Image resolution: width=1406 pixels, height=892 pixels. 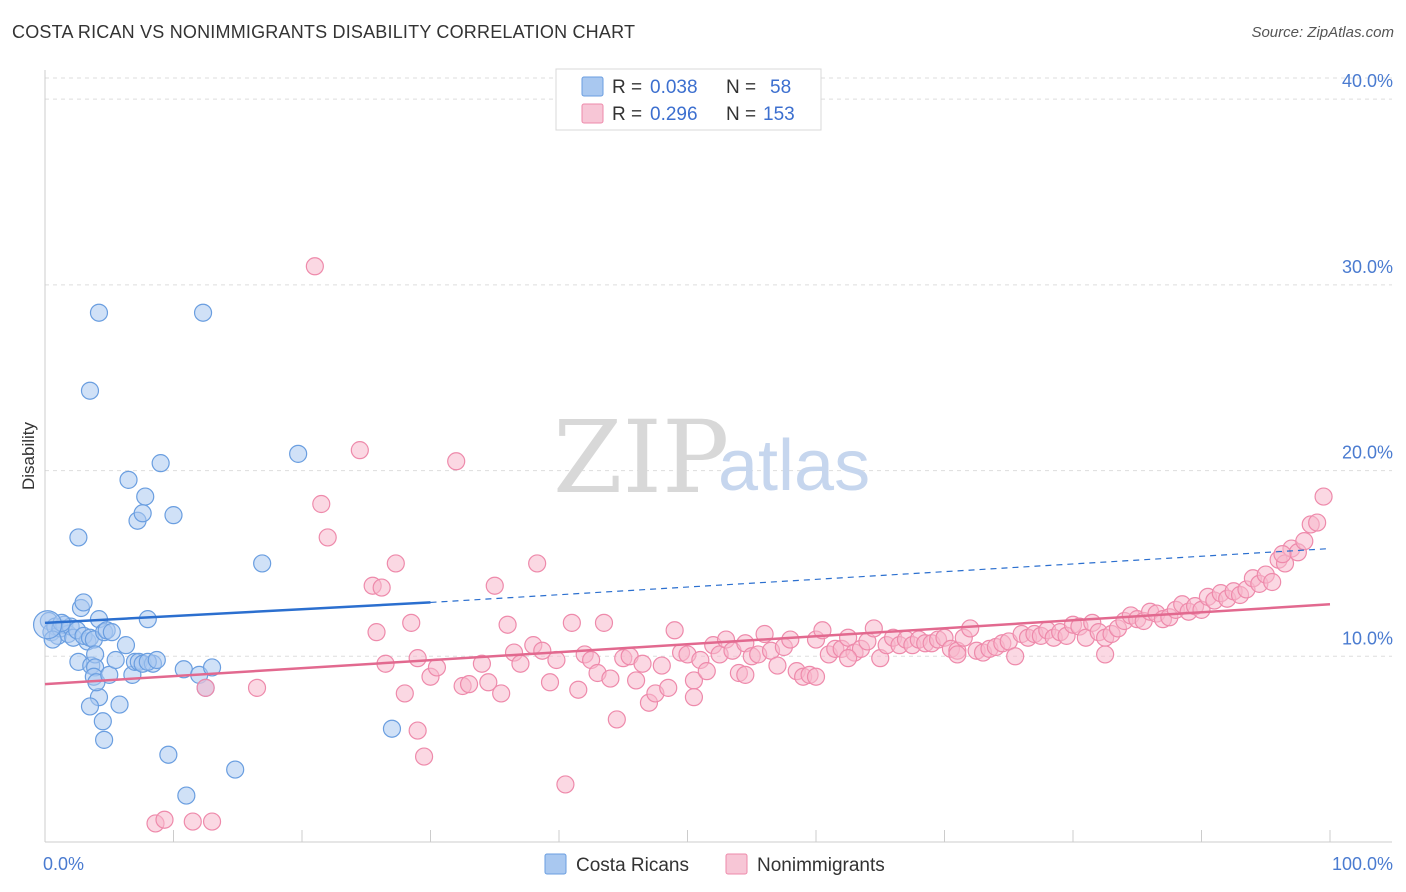 What do you see at coordinates (821, 865) in the screenshot?
I see `bottom-legend-label-nonimmigrants: Nonimmigrants` at bounding box center [821, 865].